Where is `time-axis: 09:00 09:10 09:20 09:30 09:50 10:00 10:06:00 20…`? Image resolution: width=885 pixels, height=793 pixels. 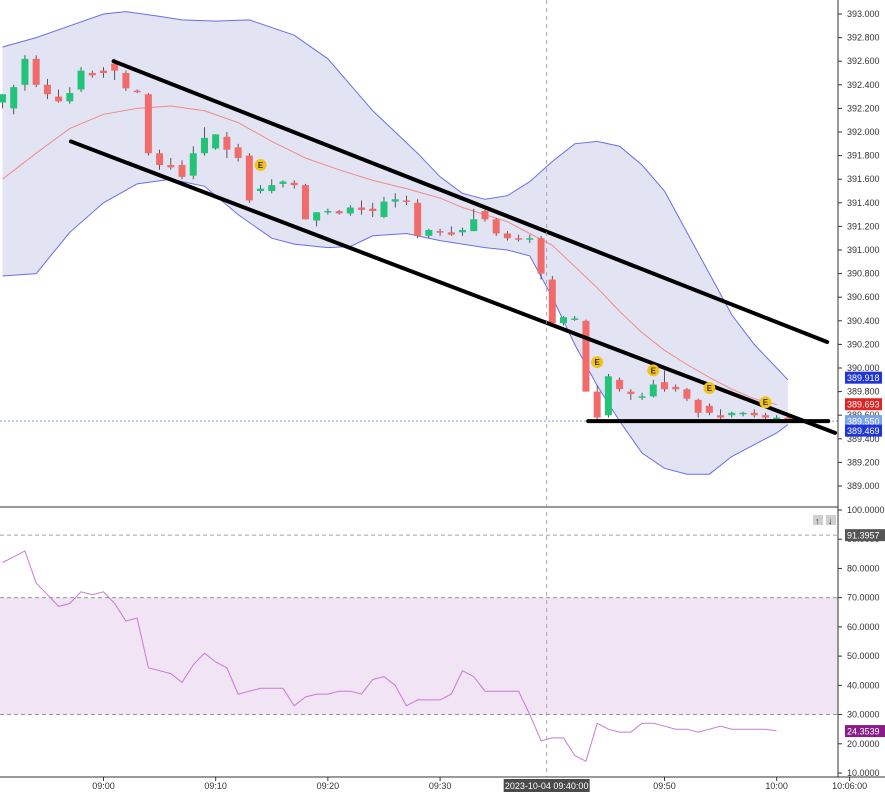 time-axis: 09:00 09:10 09:20 09:30 09:50 10:00 10:06:00 20… is located at coordinates (442, 784).